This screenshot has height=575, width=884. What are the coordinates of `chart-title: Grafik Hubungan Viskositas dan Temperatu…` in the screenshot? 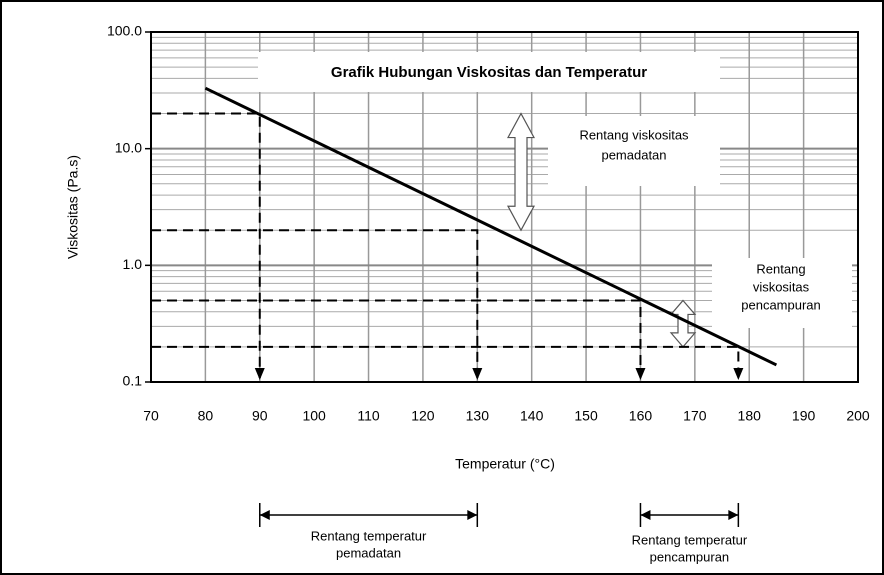 It's located at (489, 72).